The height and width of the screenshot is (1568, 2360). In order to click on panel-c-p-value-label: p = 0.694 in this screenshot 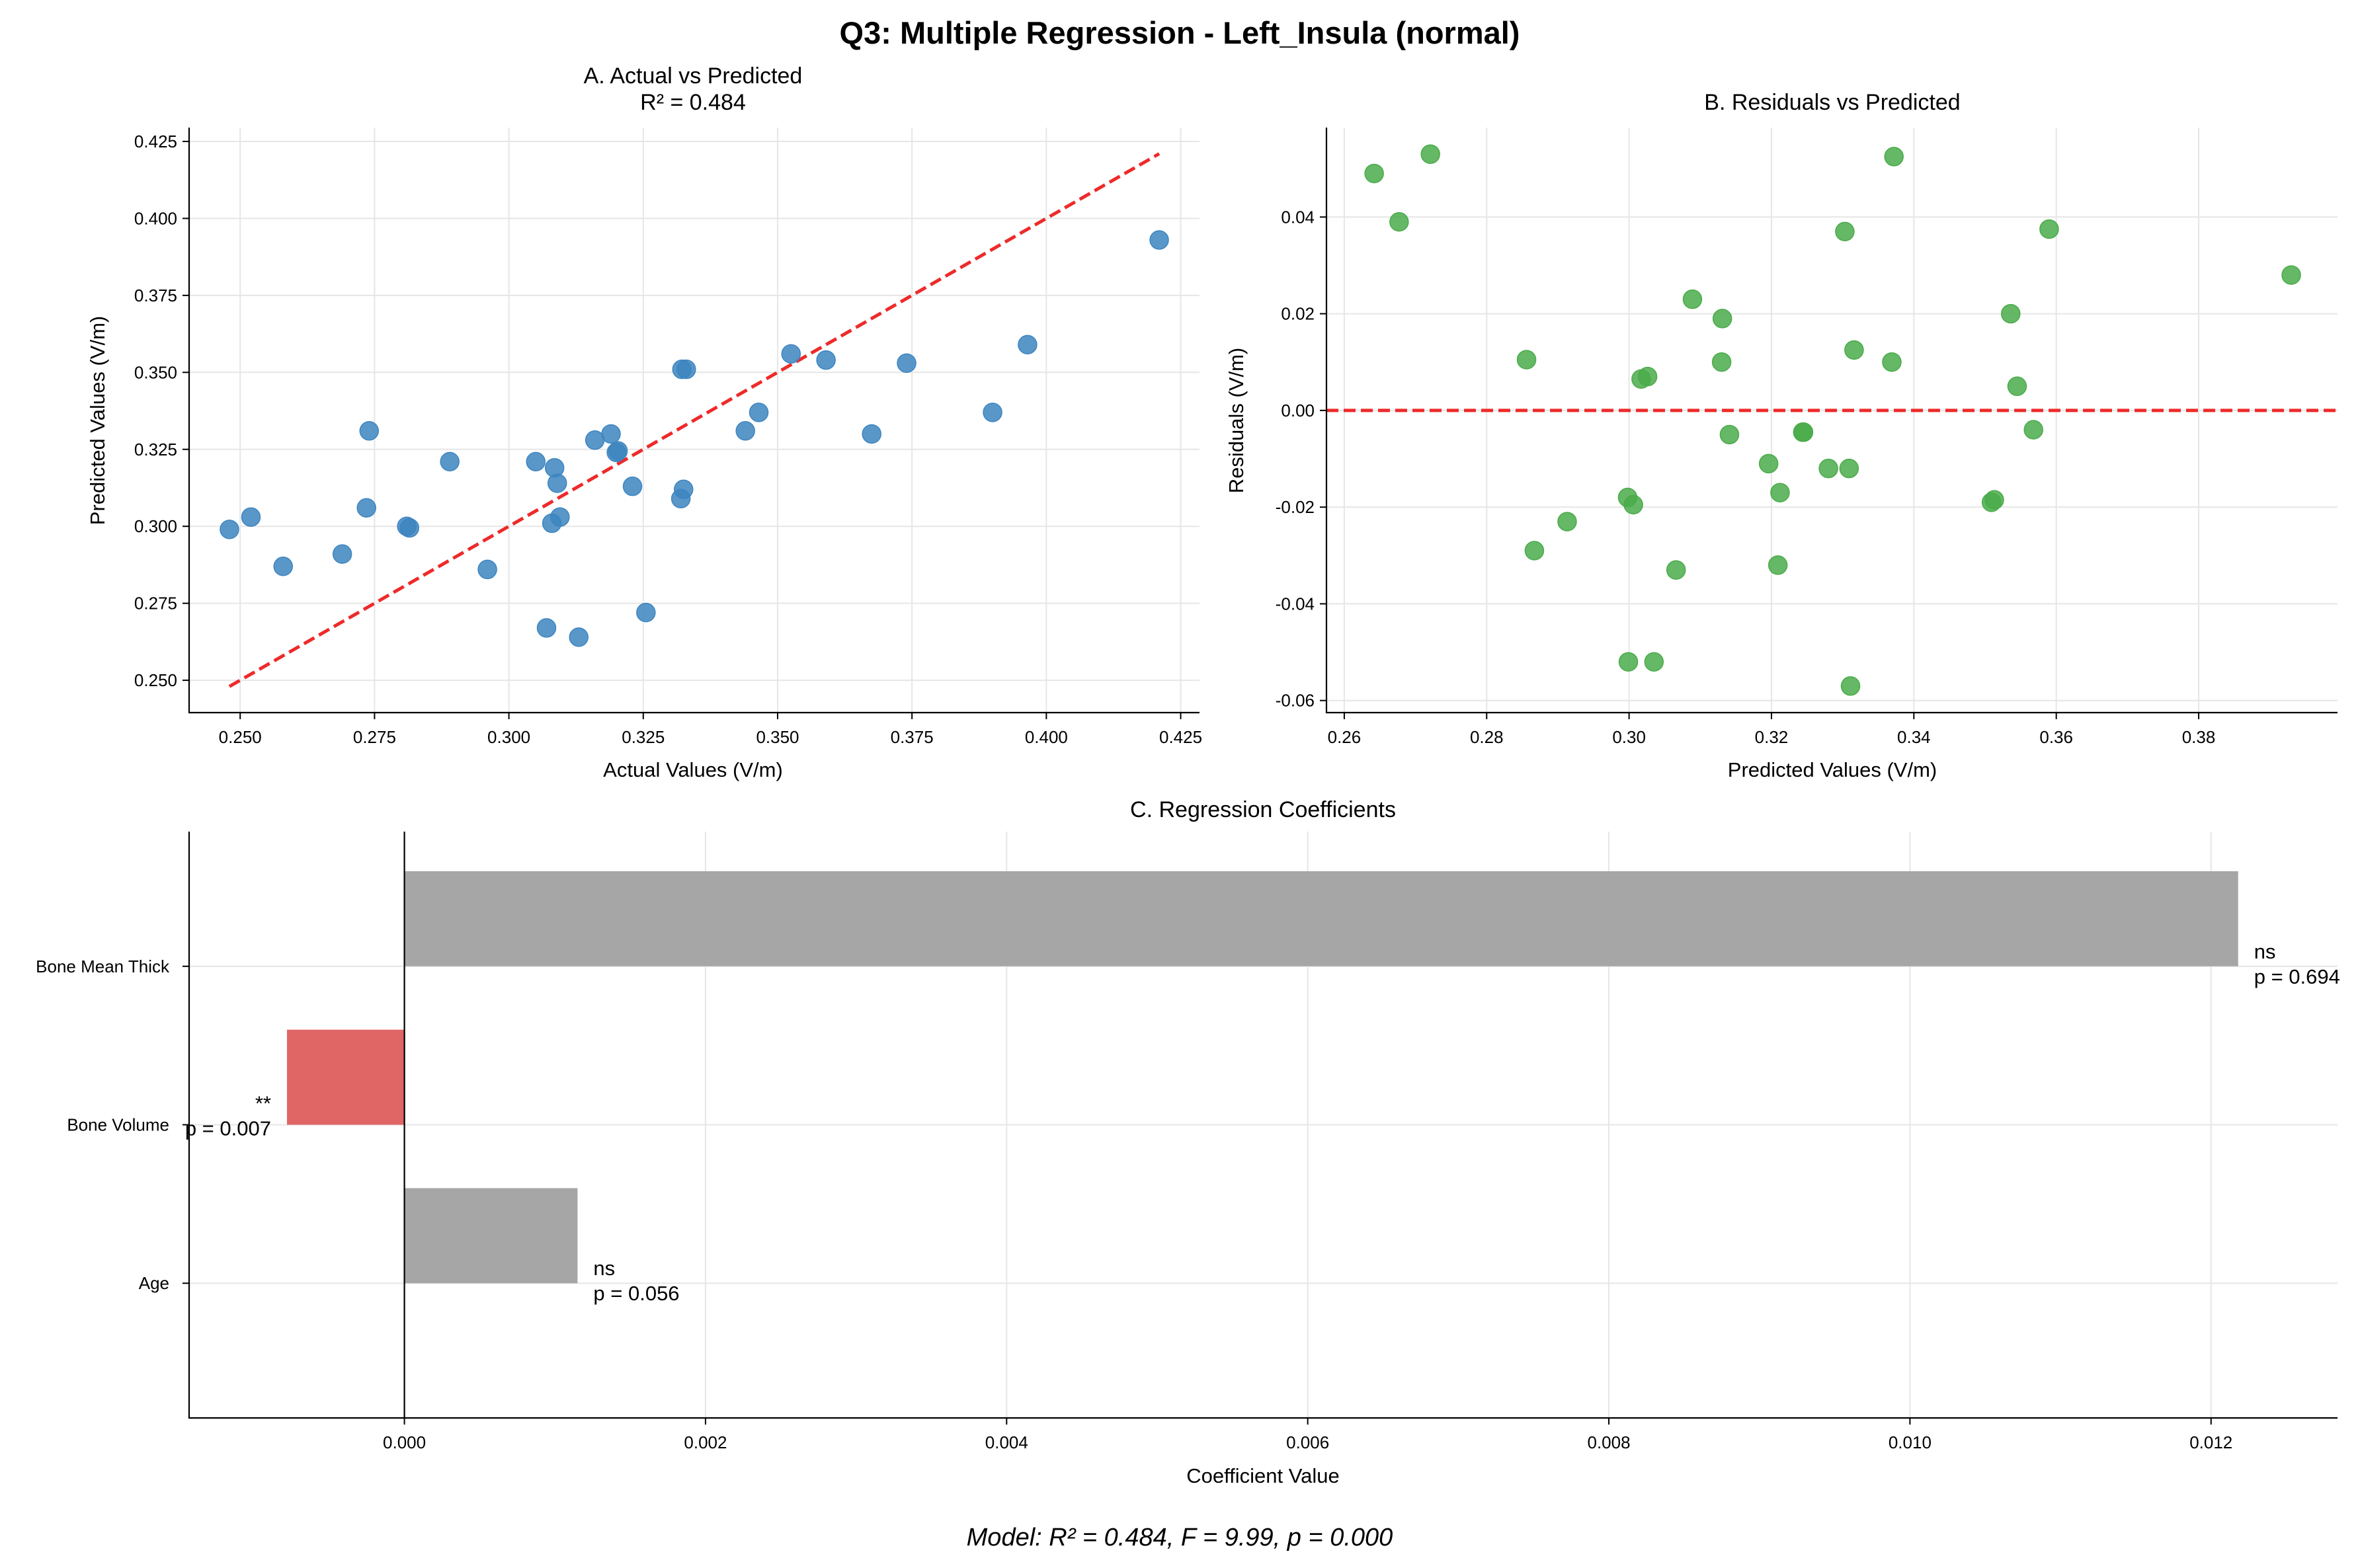, I will do `click(2297, 976)`.